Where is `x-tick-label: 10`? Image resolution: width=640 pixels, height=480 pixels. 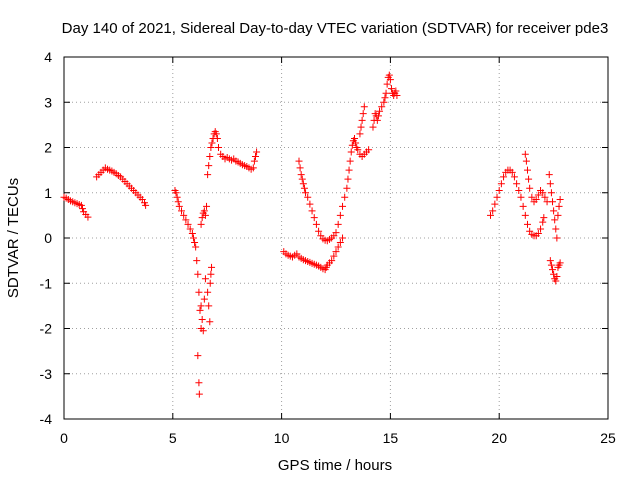
x-tick-label: 10 is located at coordinates (282, 438).